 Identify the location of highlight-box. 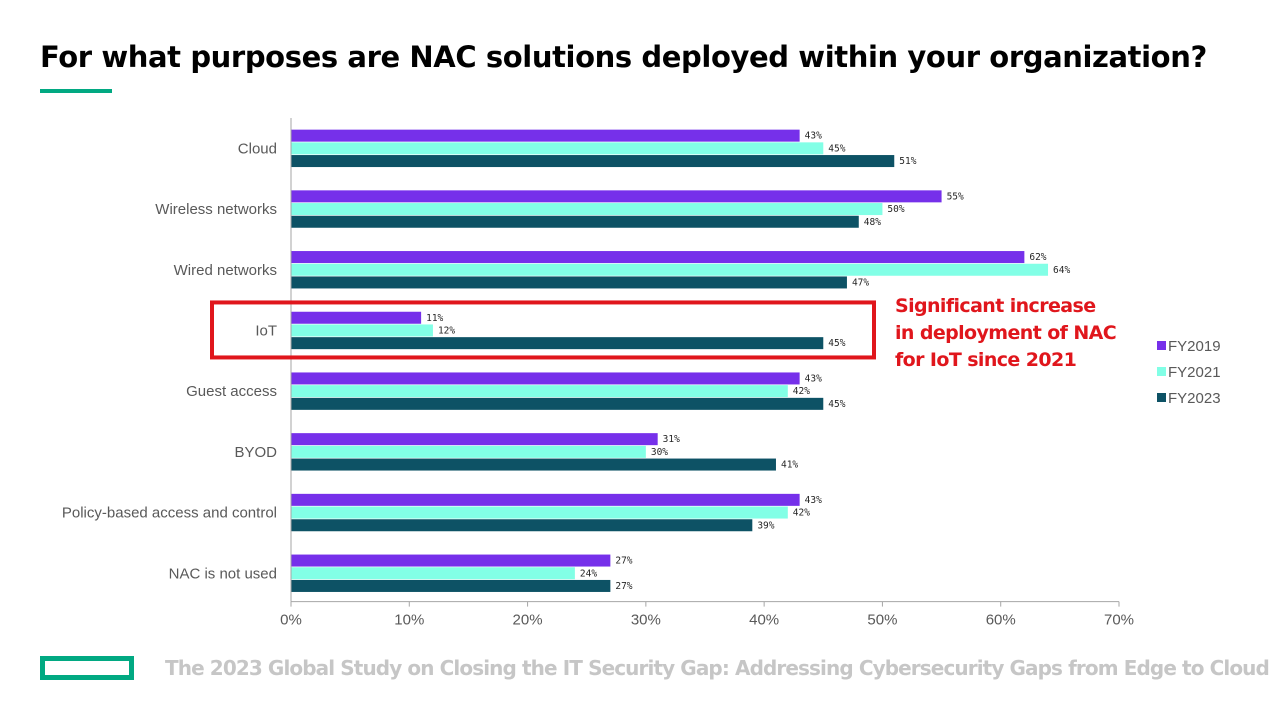
(543, 330).